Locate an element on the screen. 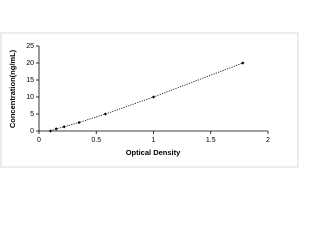 The image size is (320, 240). y-tick-label: 25 is located at coordinates (30, 46).